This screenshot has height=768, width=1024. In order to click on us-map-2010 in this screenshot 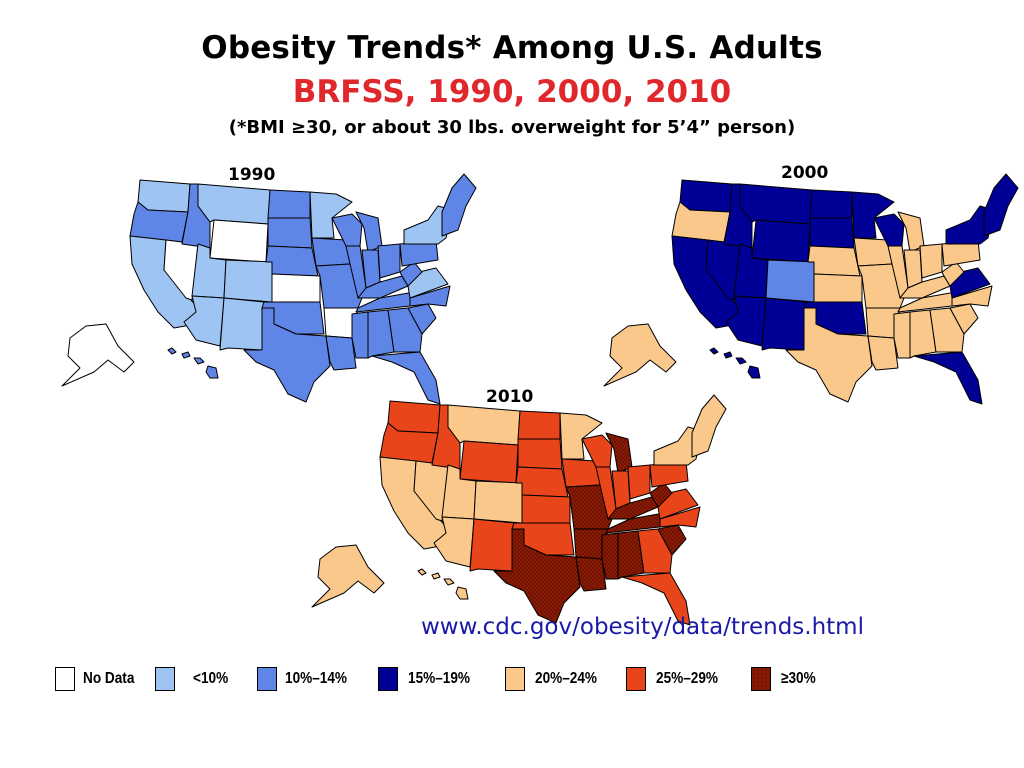, I will do `click(519, 510)`.